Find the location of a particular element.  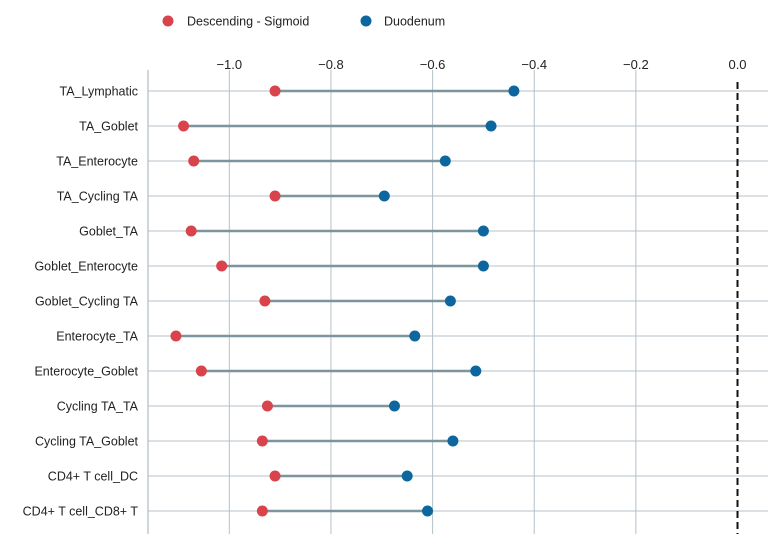

legend-label: Duodenum is located at coordinates (414, 22).